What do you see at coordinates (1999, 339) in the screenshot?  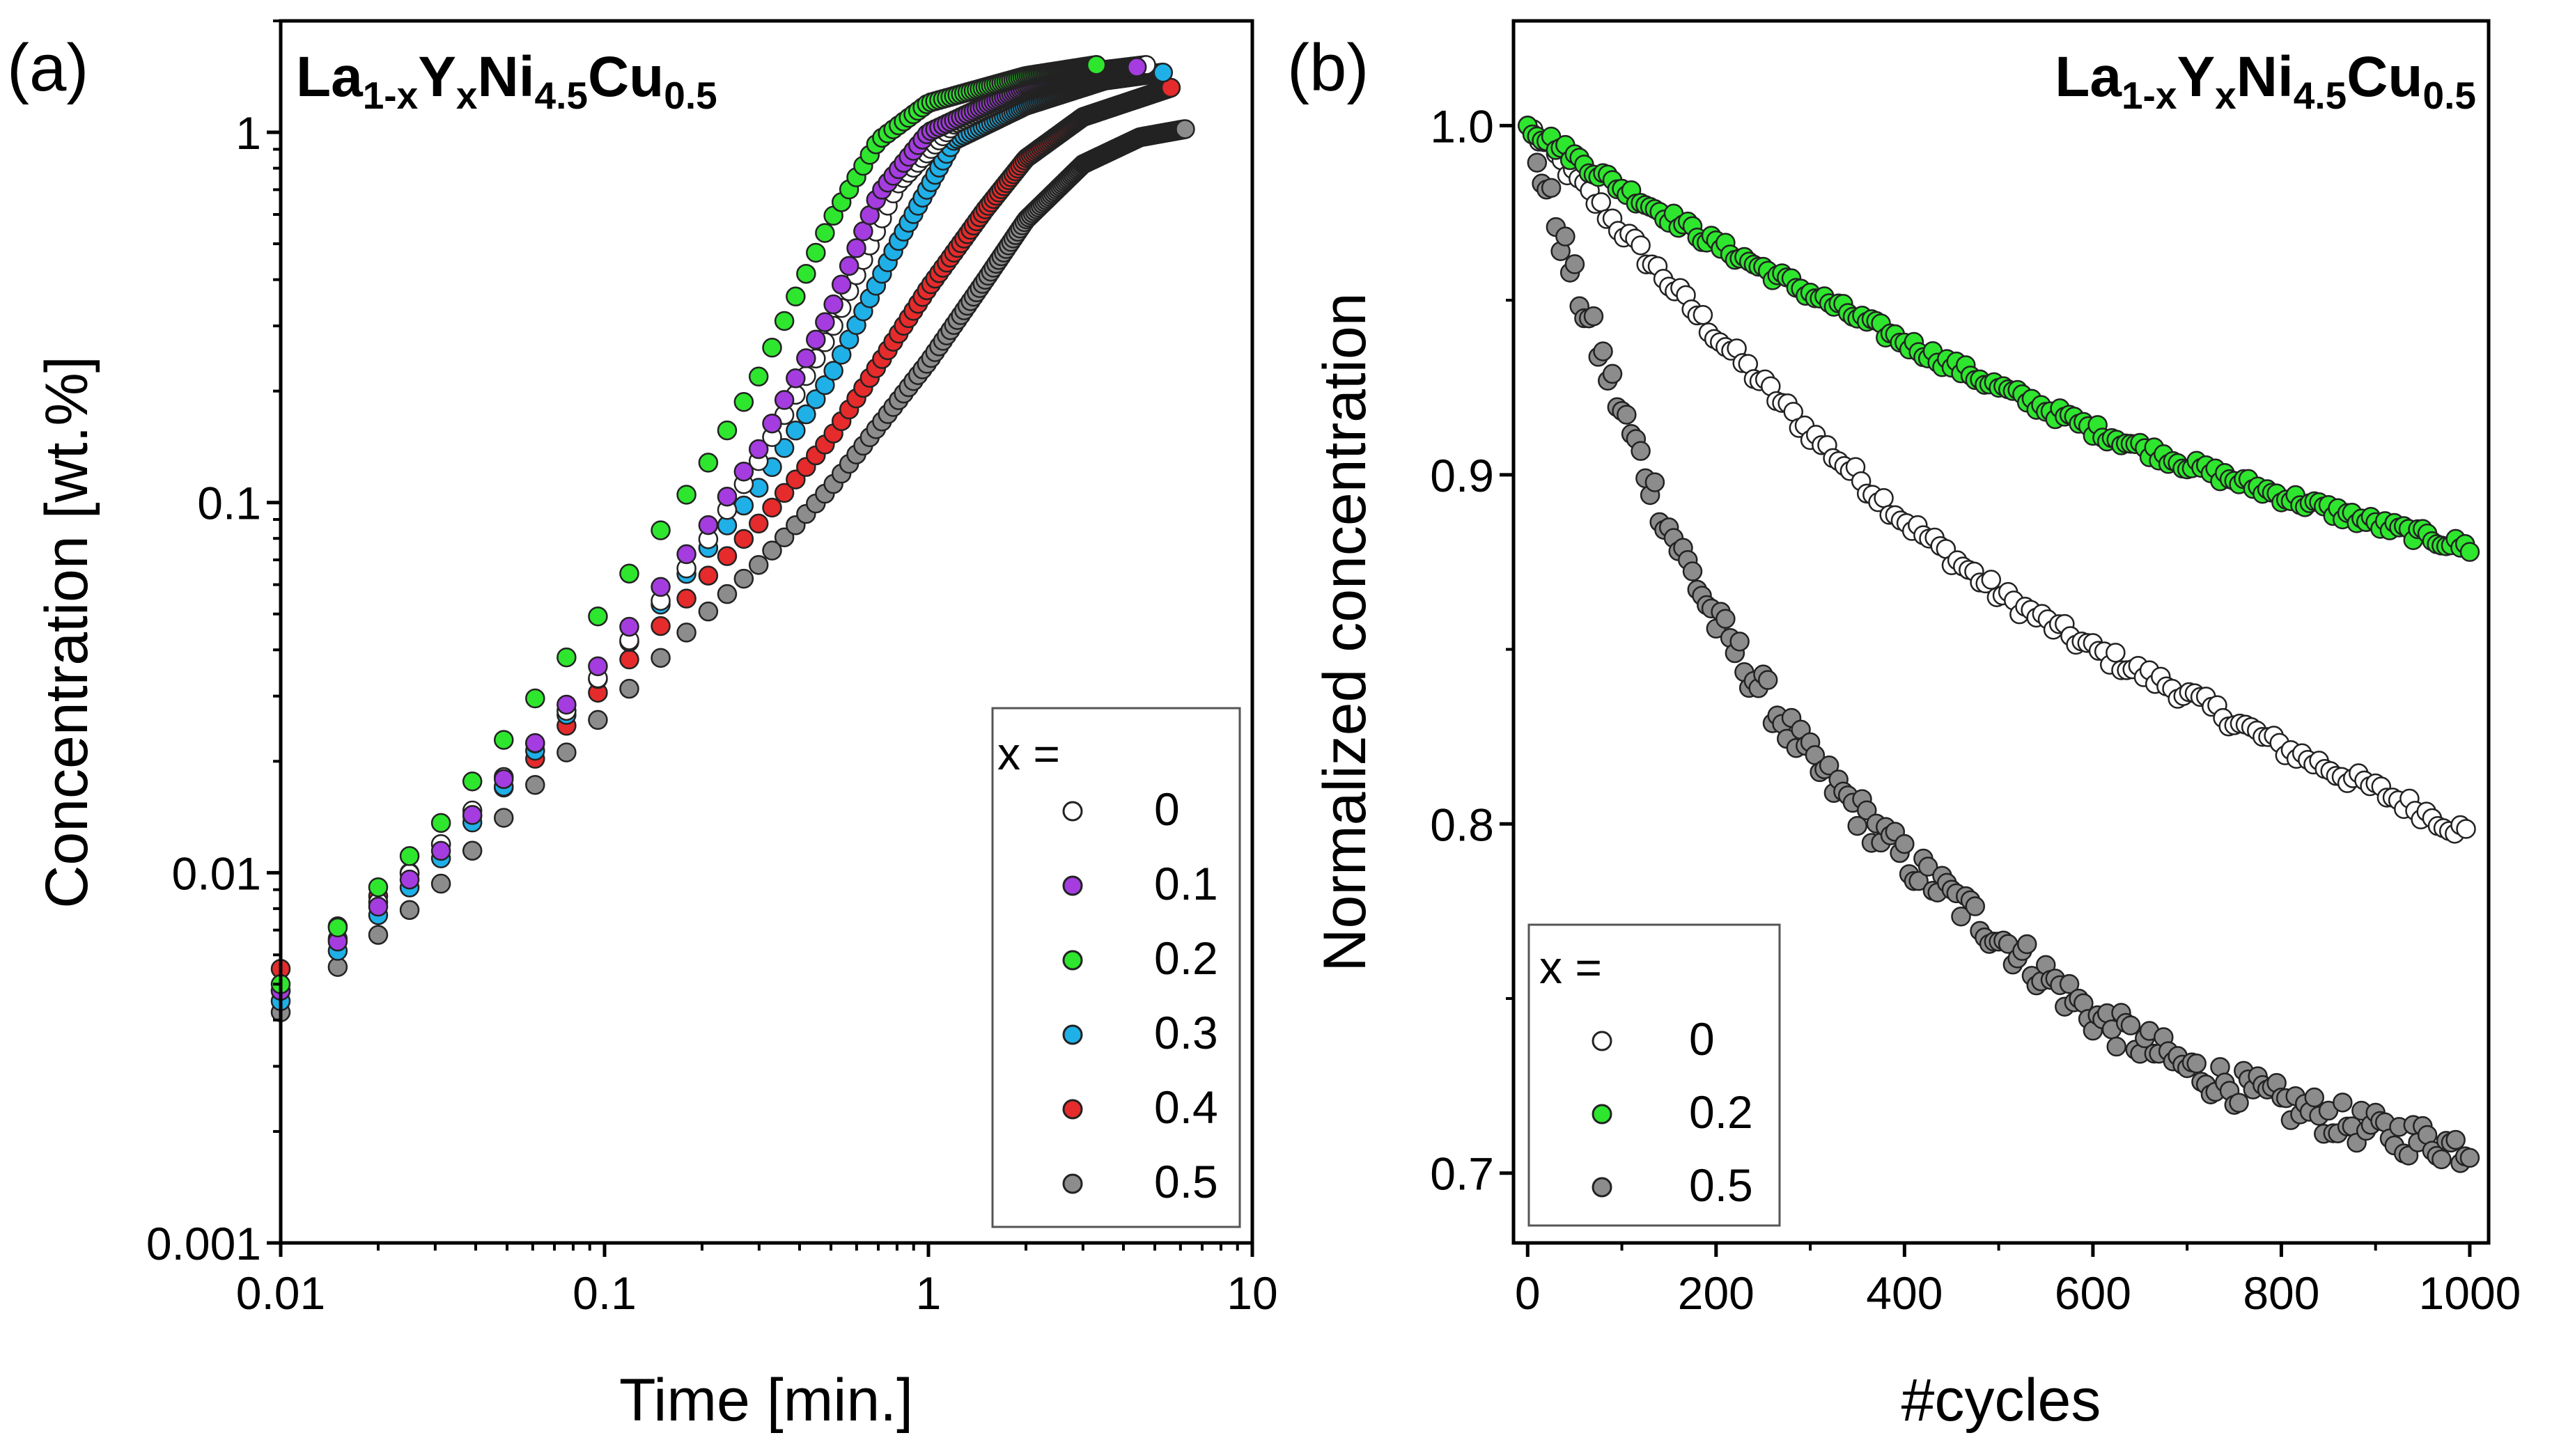 I see `panel-b-series-0.2` at bounding box center [1999, 339].